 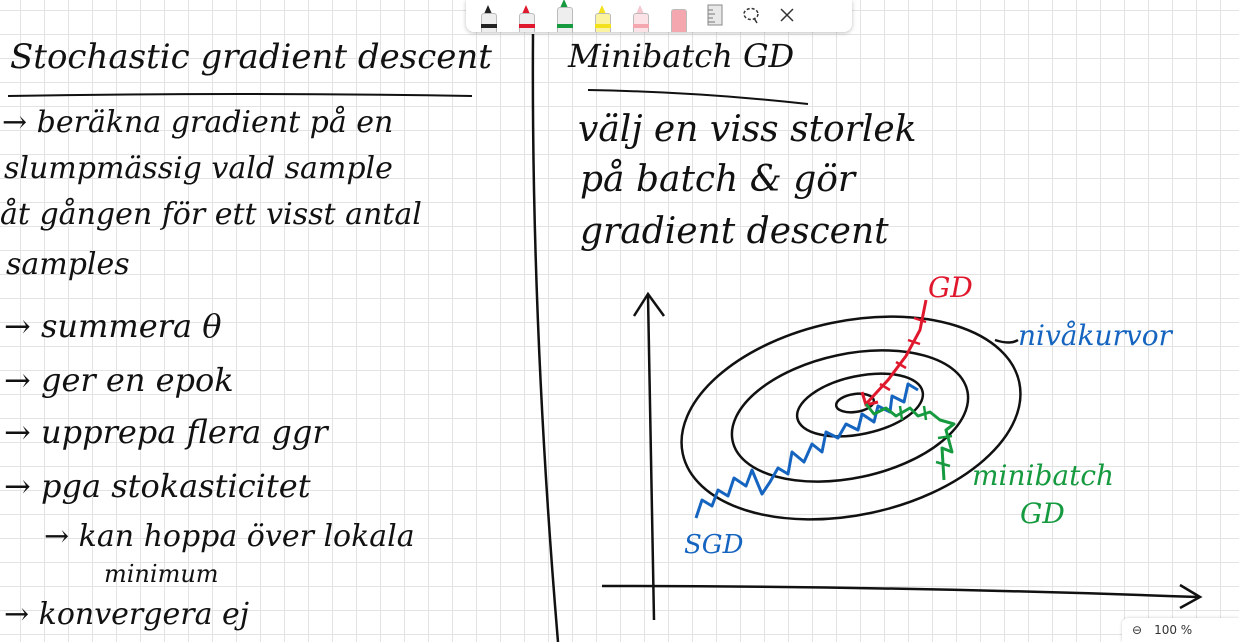 I want to click on gd-label: GD, so click(x=950, y=287).